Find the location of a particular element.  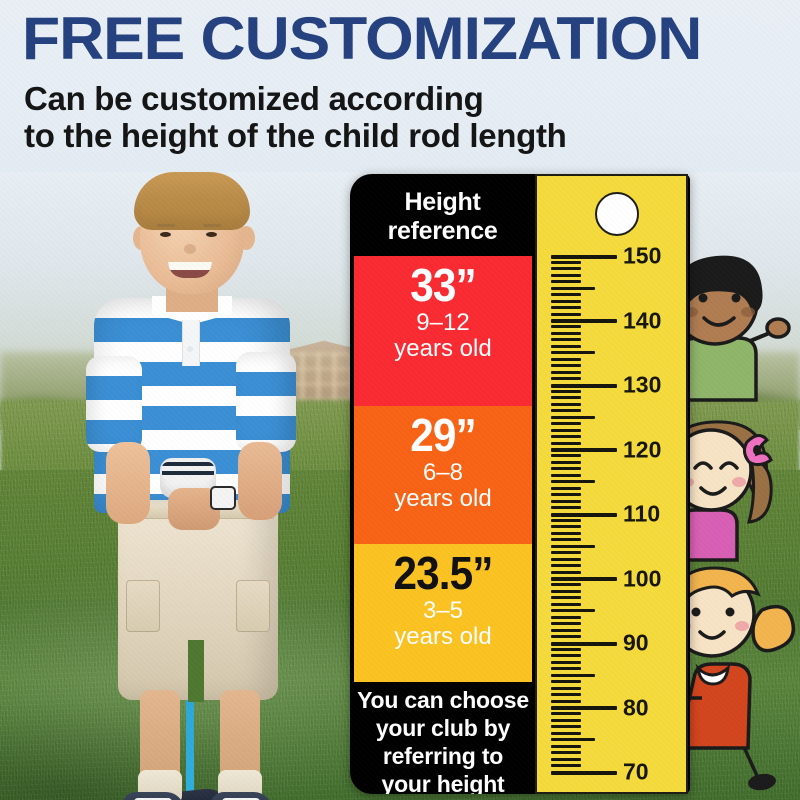

boy-hair-shadow is located at coordinates (192, 211).